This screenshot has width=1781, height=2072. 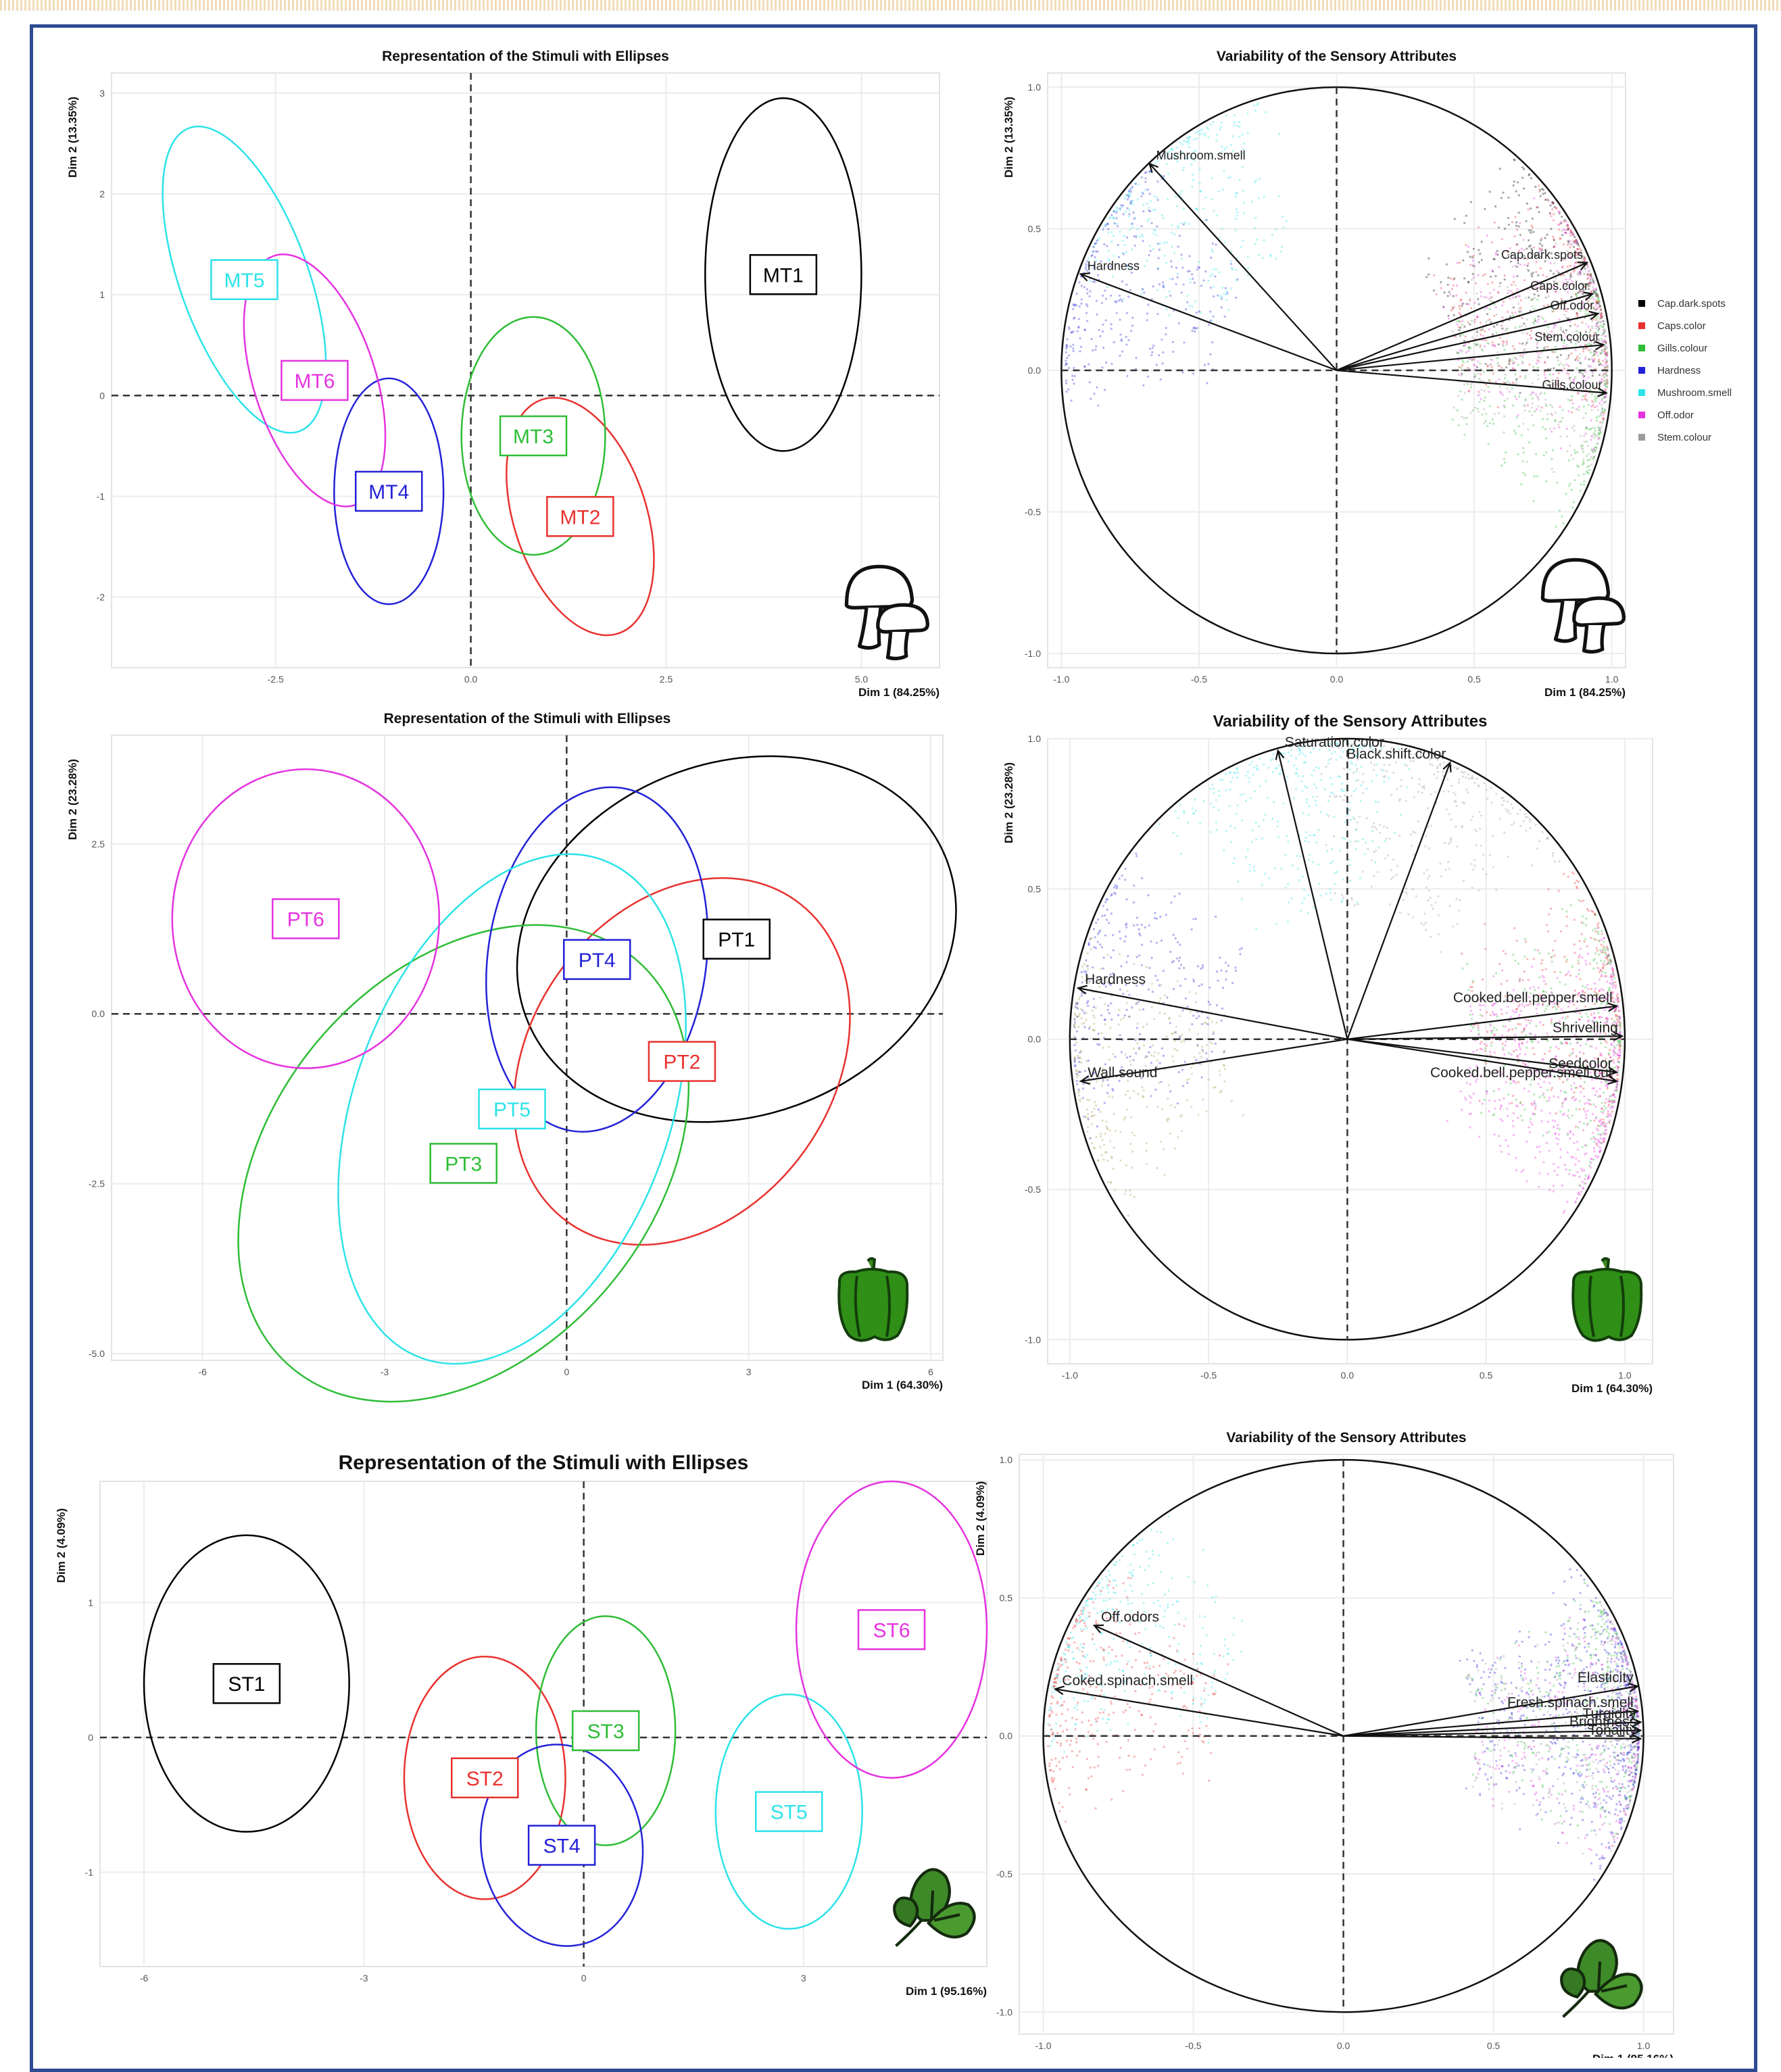 What do you see at coordinates (681, 1063) in the screenshot?
I see `stimulus-label-pt2: PT2` at bounding box center [681, 1063].